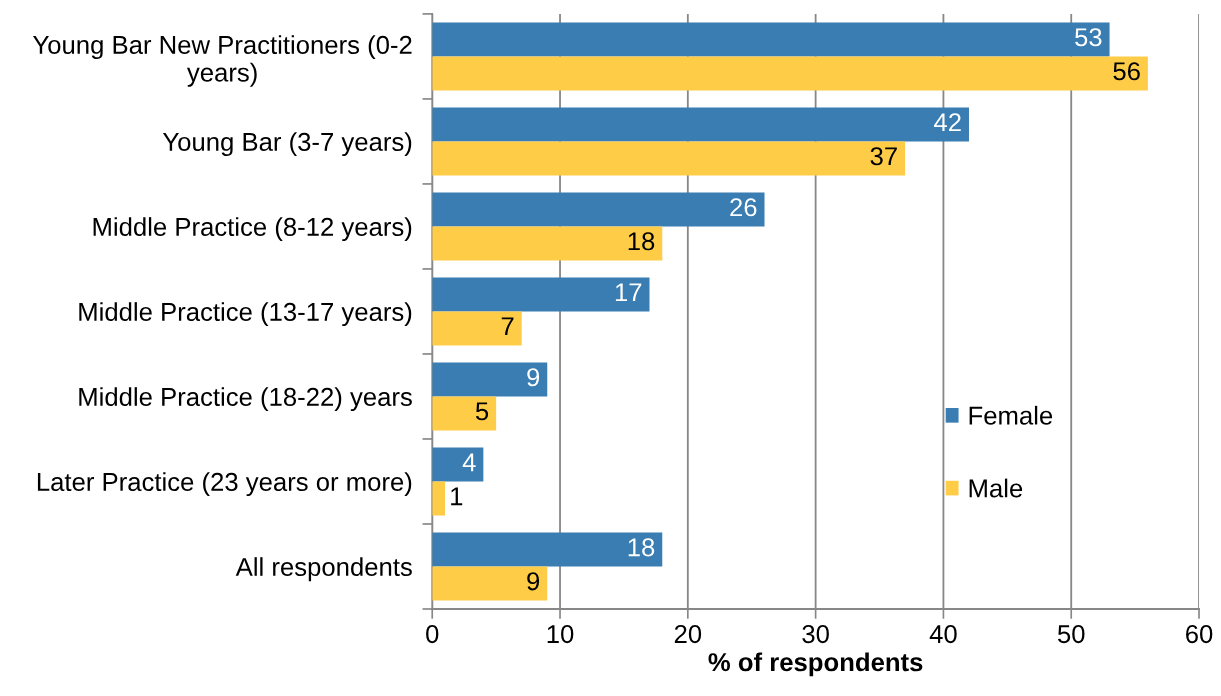 The height and width of the screenshot is (696, 1221). Describe the element at coordinates (815, 664) in the screenshot. I see `x-axis-title: % of respondents` at that location.